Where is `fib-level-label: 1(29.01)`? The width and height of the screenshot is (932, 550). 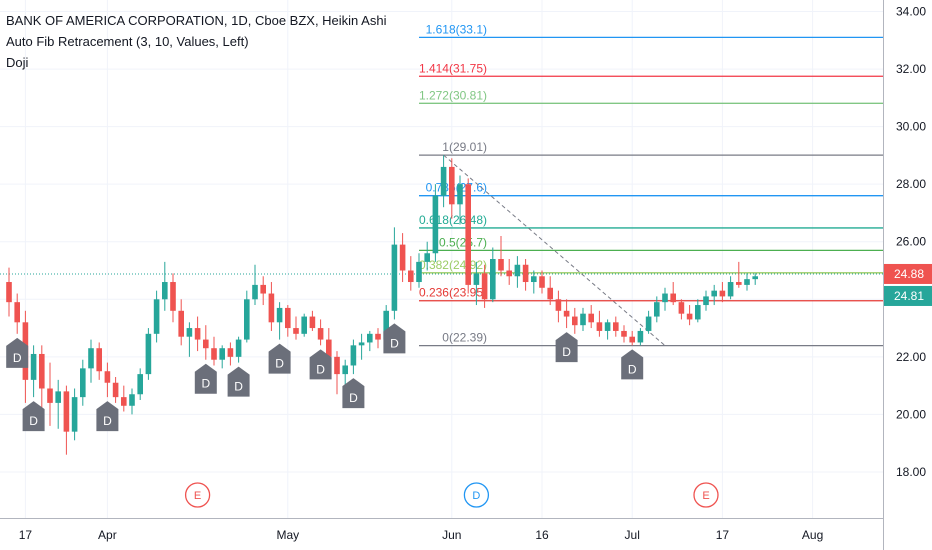
fib-level-label: 1(29.01) is located at coordinates (464, 147).